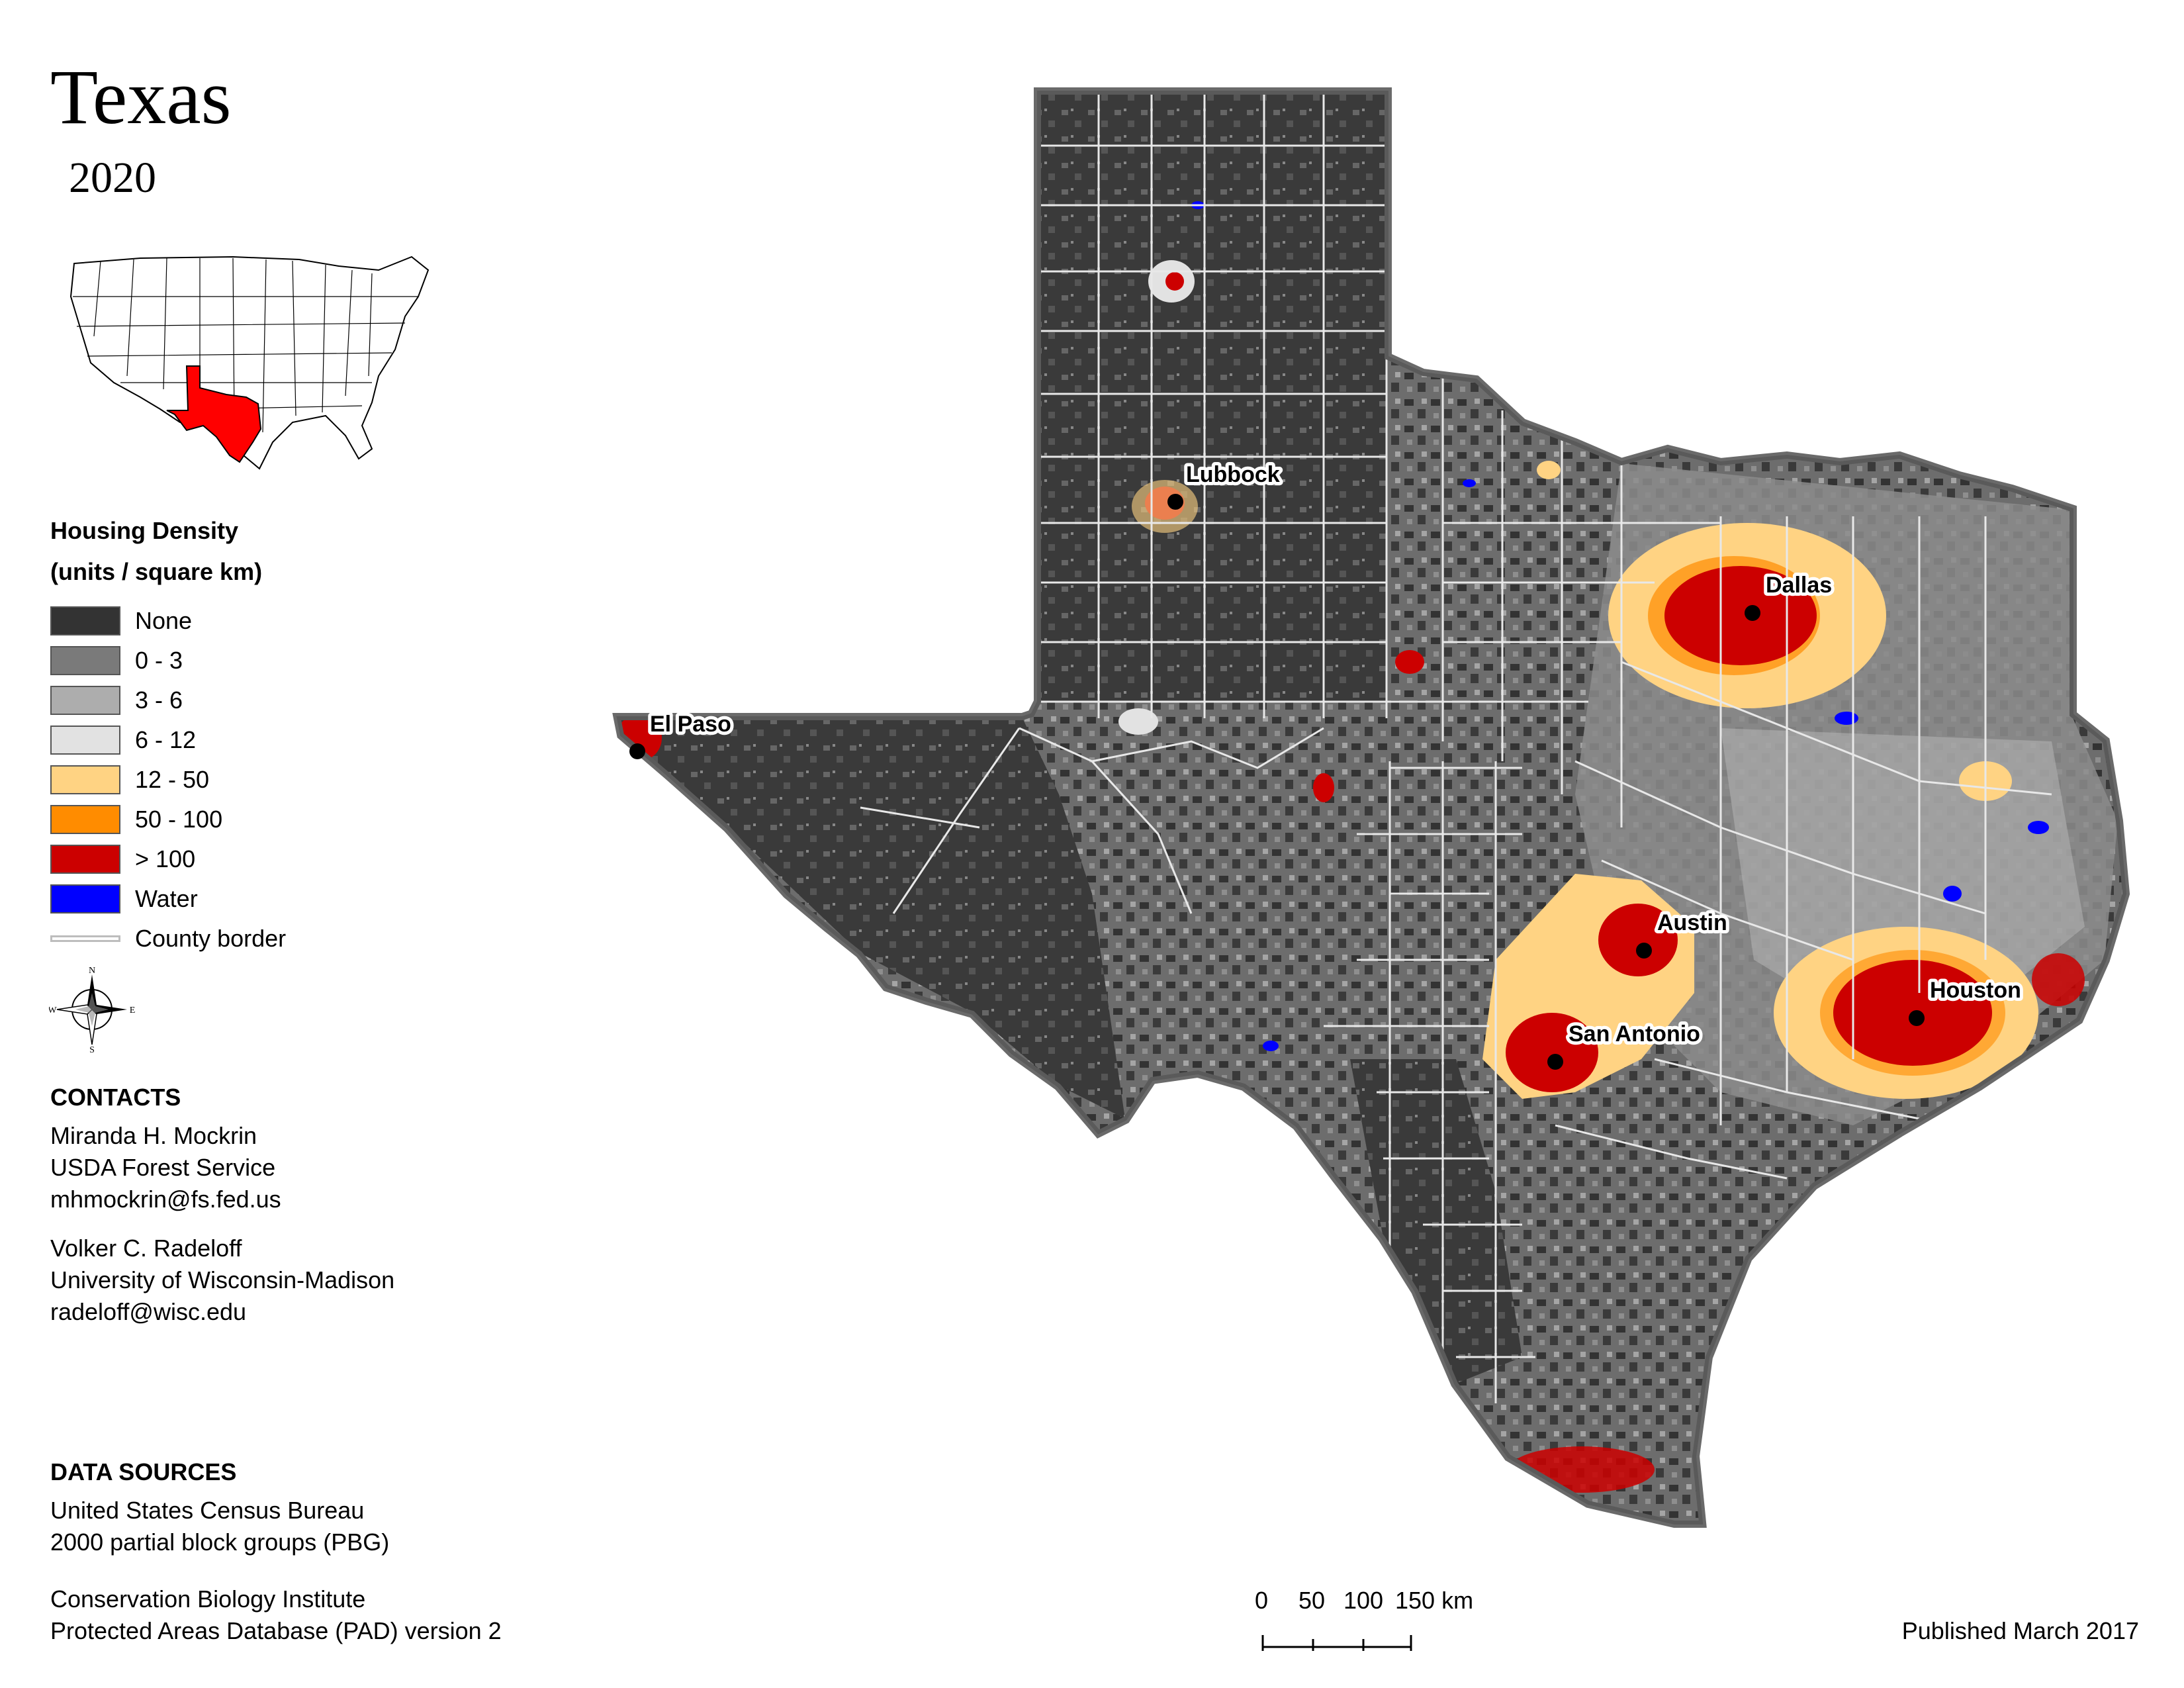  What do you see at coordinates (165, 1199) in the screenshot?
I see `contact-1-email: mhmockrin@fs.fed.us` at bounding box center [165, 1199].